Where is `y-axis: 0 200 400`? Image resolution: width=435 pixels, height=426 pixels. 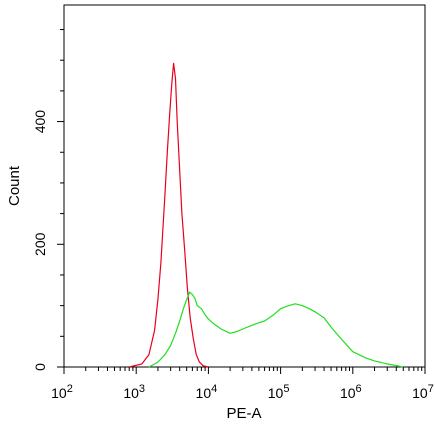
y-axis: 0 200 400 is located at coordinates (48, 200).